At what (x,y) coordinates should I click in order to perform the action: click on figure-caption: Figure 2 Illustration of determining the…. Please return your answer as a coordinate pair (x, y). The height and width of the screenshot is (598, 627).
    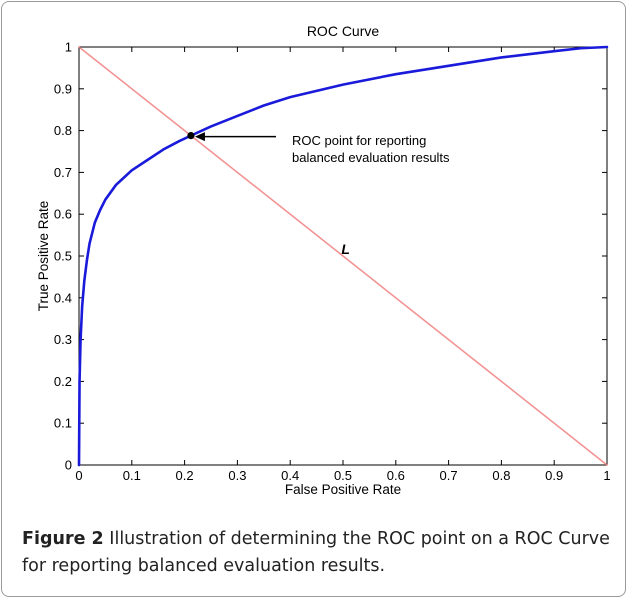
    Looking at the image, I should click on (317, 553).